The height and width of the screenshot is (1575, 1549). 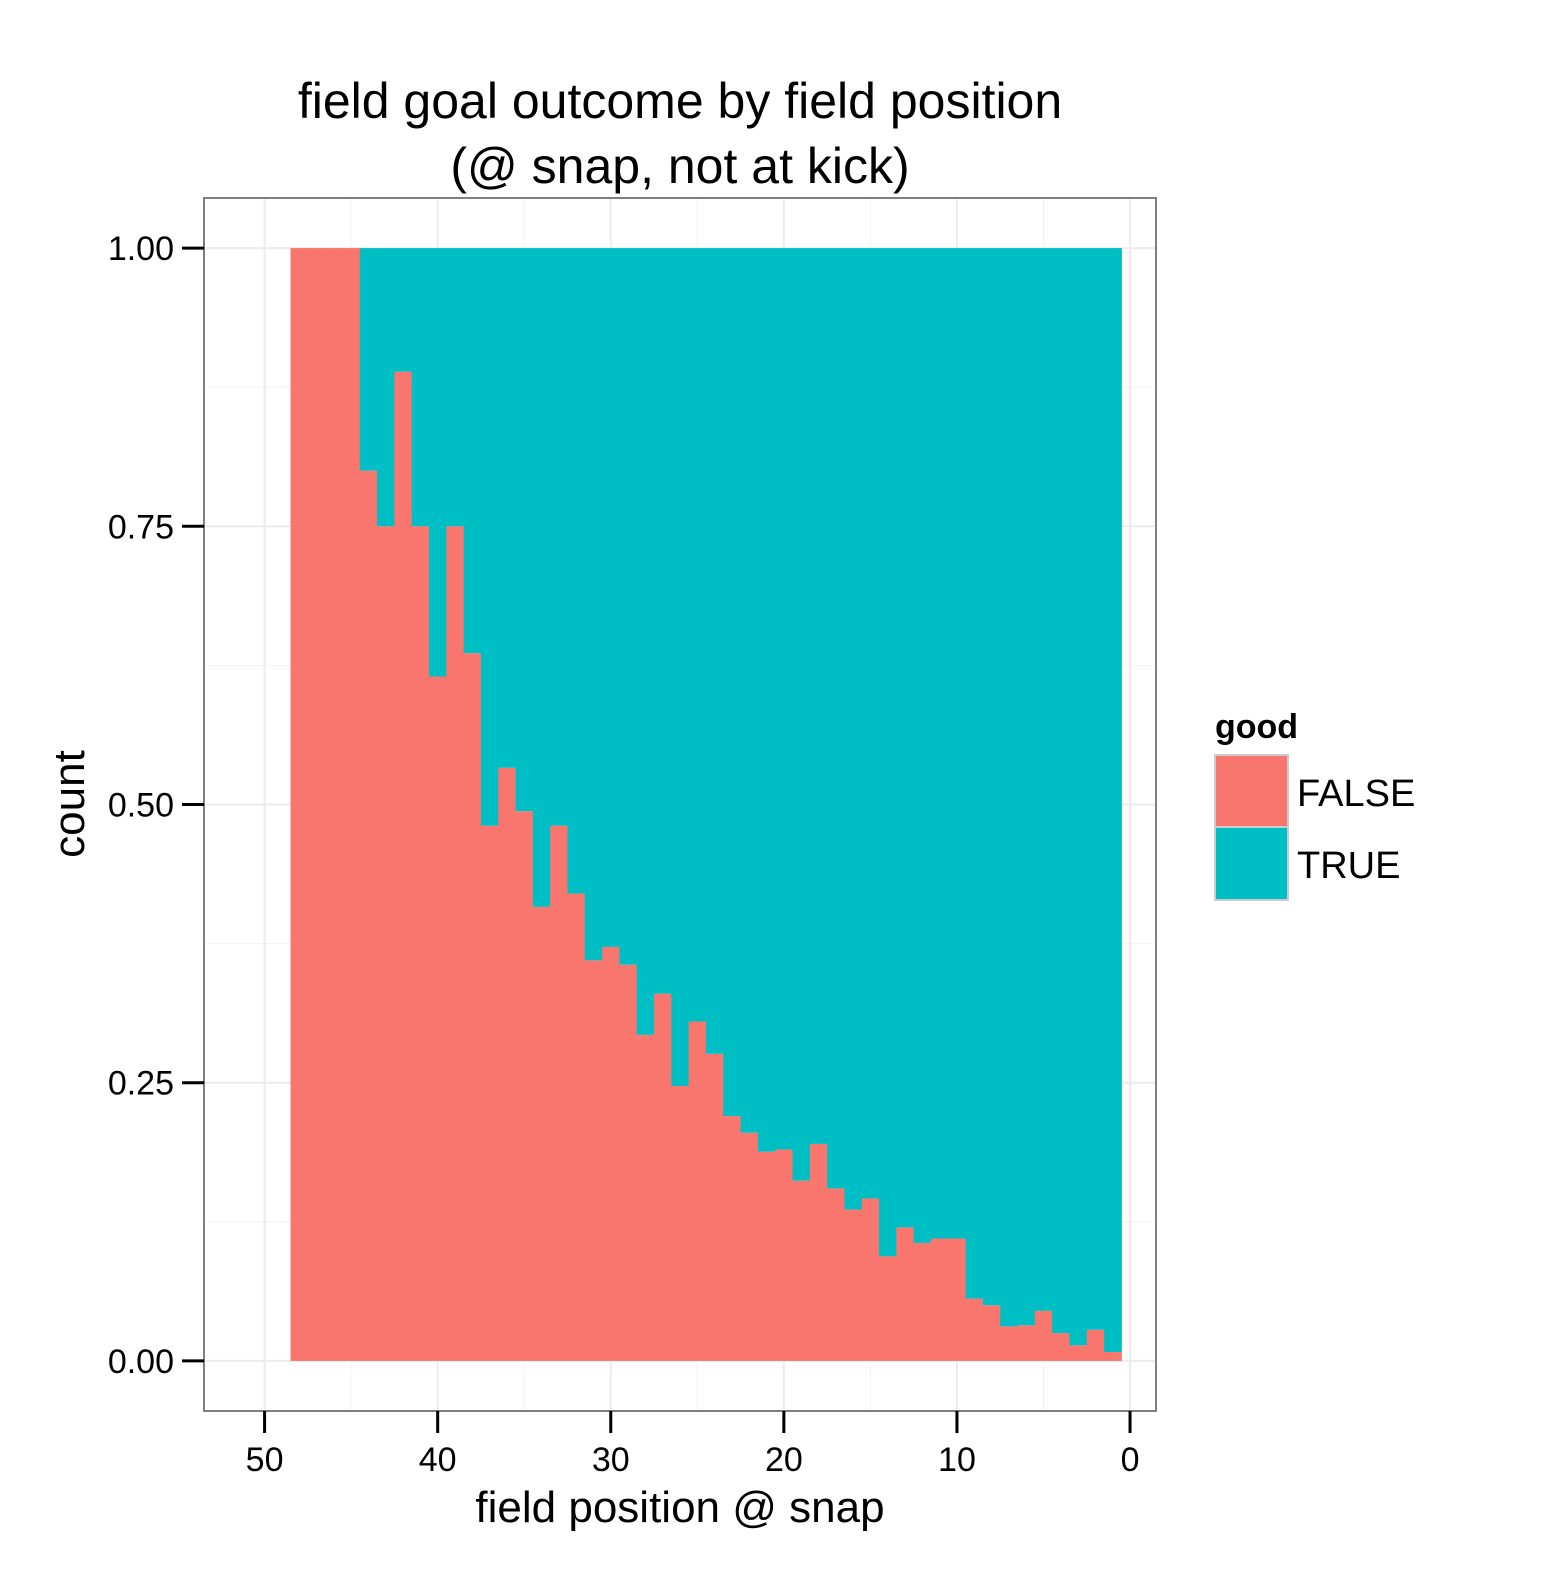 What do you see at coordinates (693, 1445) in the screenshot?
I see `x-axis: 50 40 30 20 10 0` at bounding box center [693, 1445].